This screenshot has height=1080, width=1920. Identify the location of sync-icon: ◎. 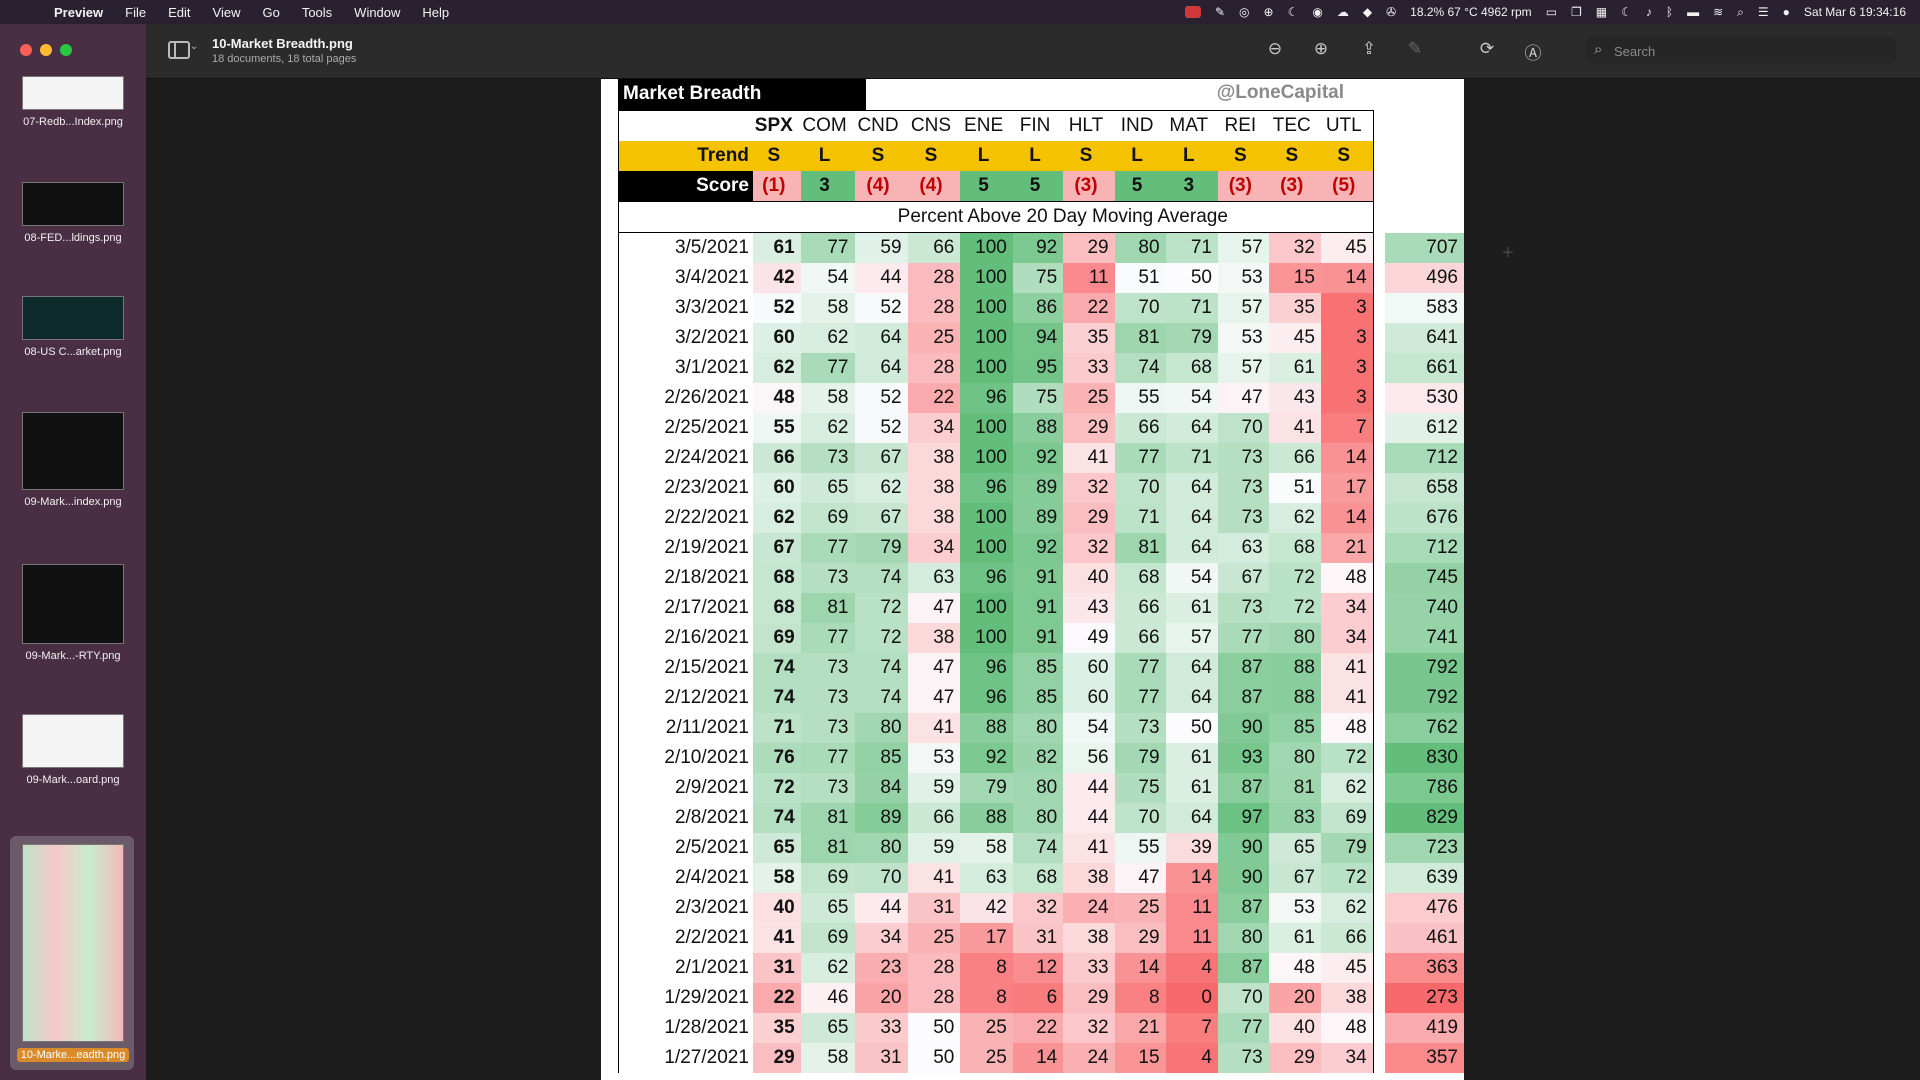
(1244, 12).